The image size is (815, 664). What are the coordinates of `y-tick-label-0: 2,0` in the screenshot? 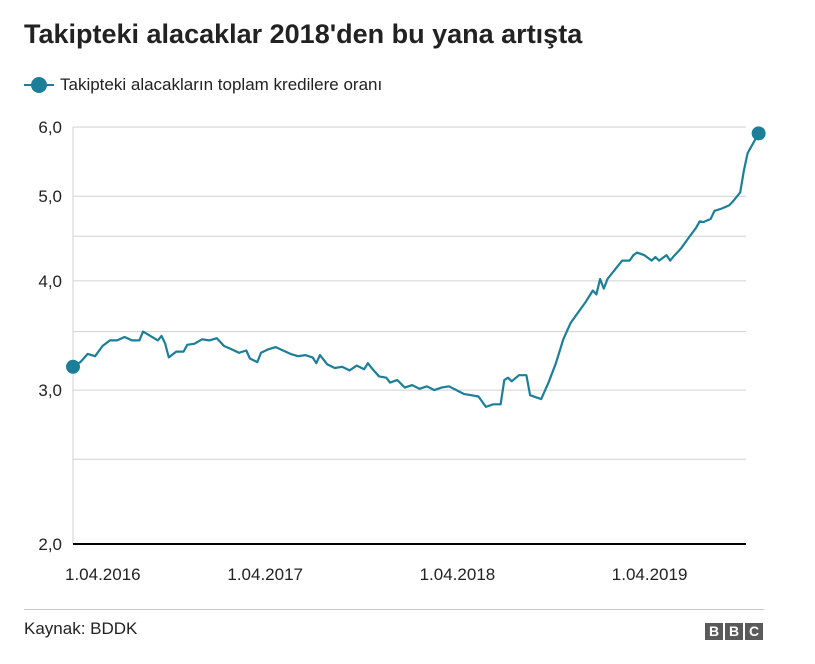 It's located at (50, 544).